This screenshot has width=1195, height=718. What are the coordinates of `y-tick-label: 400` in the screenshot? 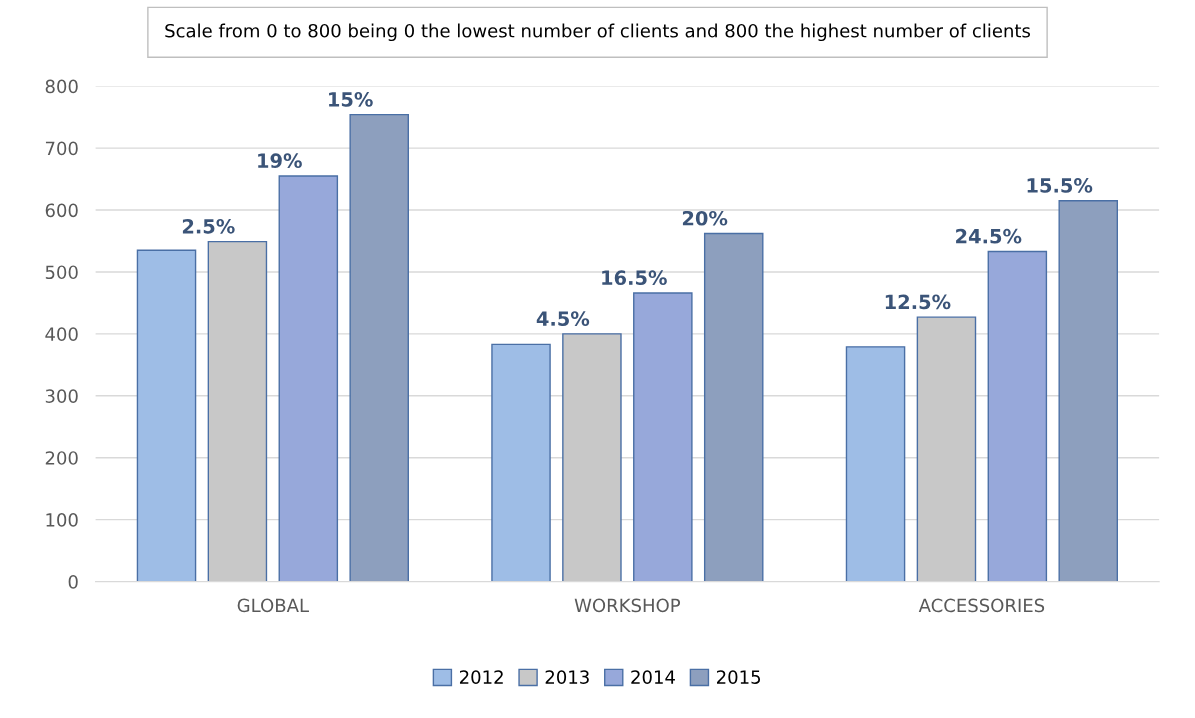 It's located at (61, 334).